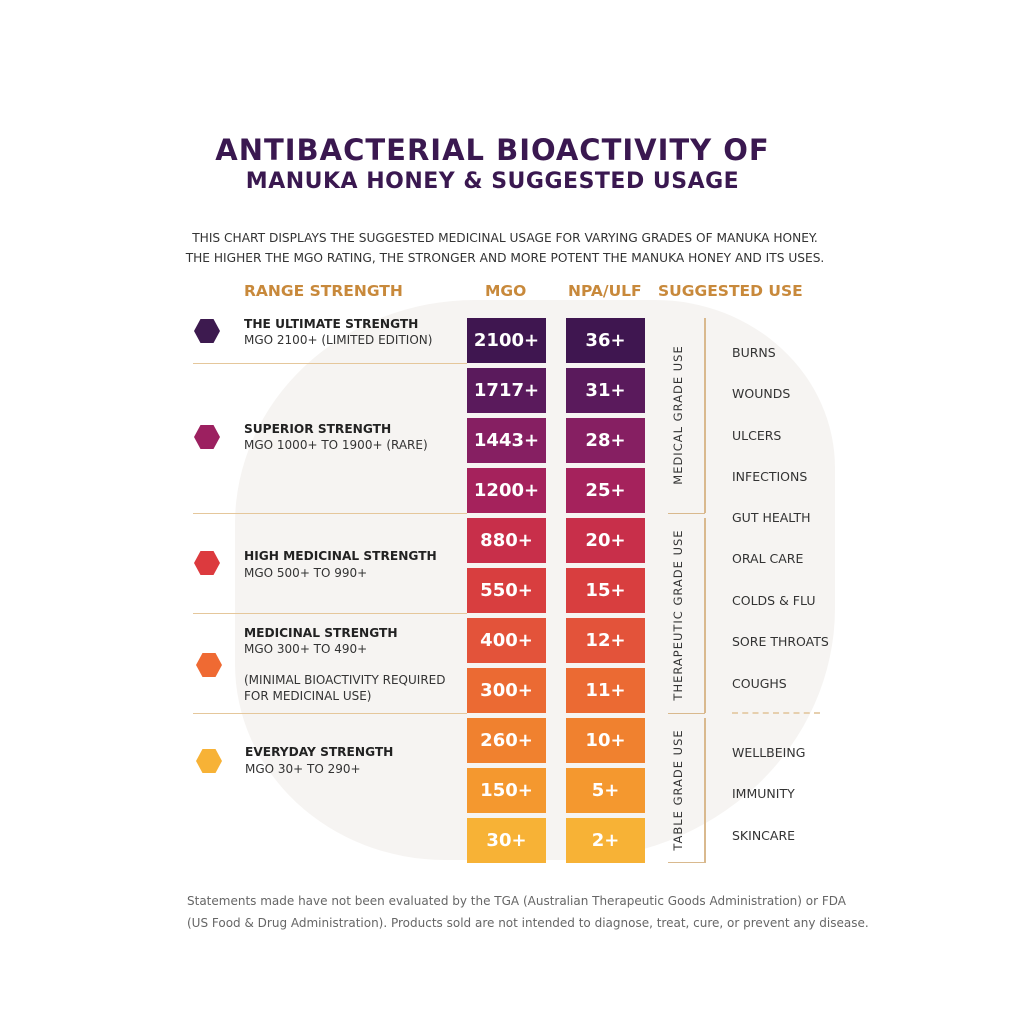  What do you see at coordinates (780, 641) in the screenshot?
I see `use-item: SORE THROATS` at bounding box center [780, 641].